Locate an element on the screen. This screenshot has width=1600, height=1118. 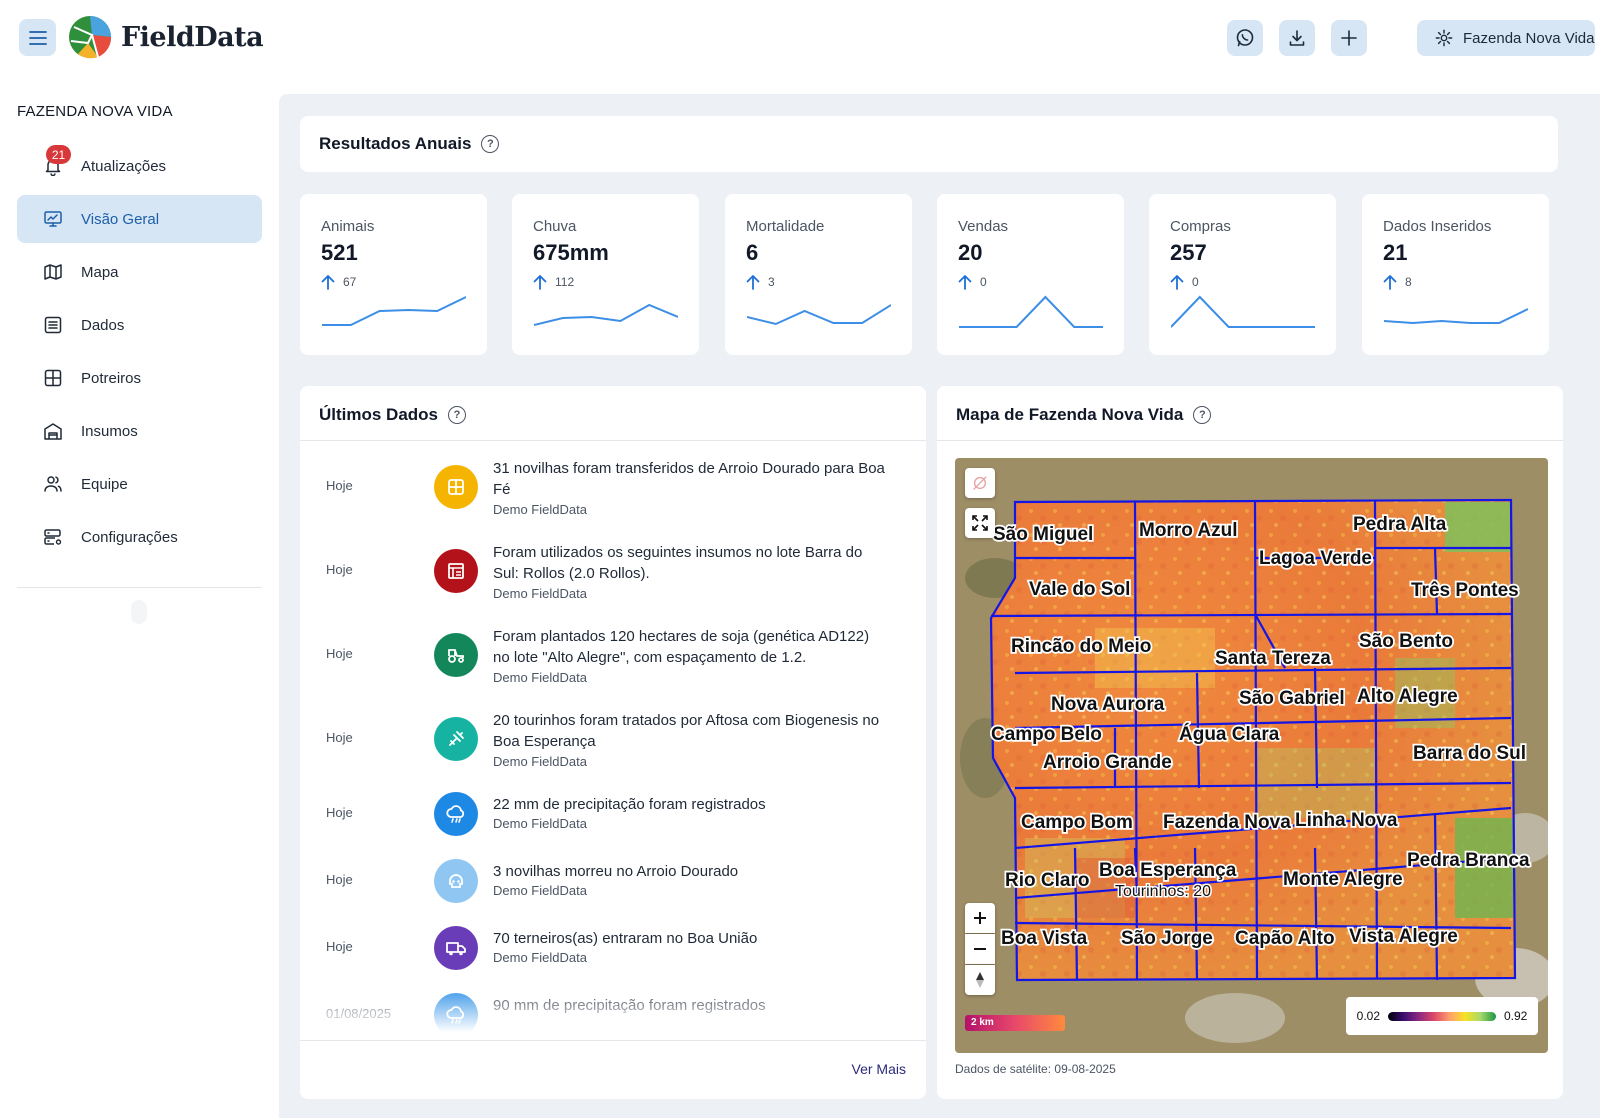
paddock-label: Campo Belo is located at coordinates (1046, 734).